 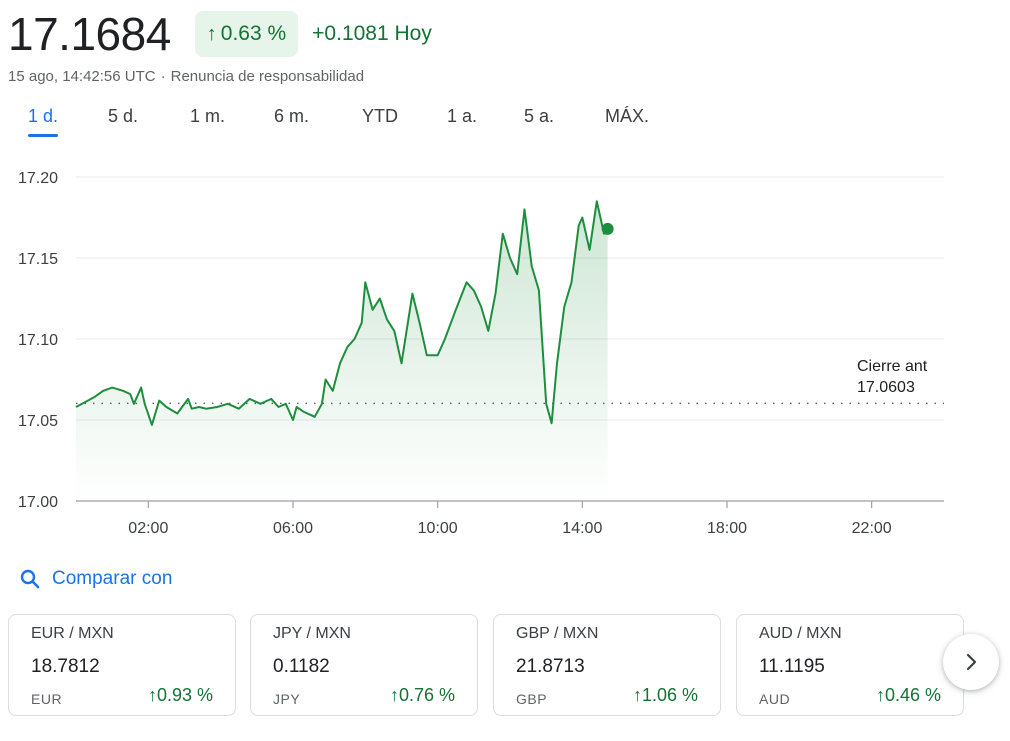 What do you see at coordinates (267, 76) in the screenshot?
I see `disclaimer-link: Renuncia de responsabilidad` at bounding box center [267, 76].